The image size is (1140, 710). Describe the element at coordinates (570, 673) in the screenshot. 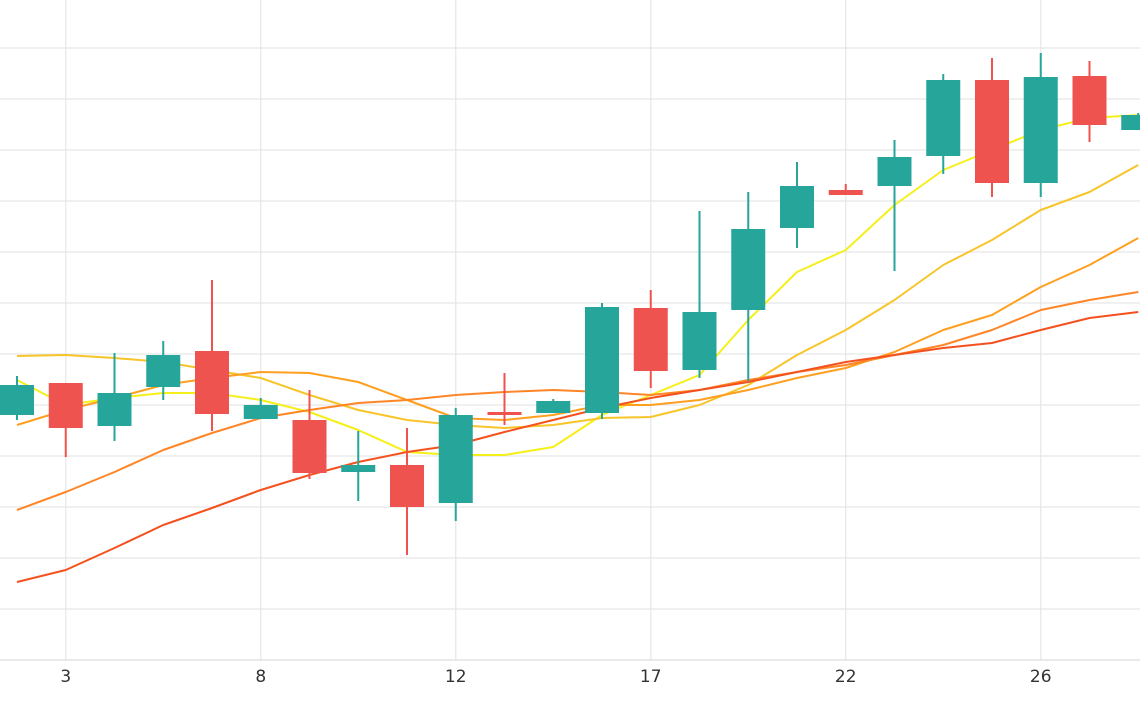

I see `x-axis: 3 8 12 17 22 26` at that location.